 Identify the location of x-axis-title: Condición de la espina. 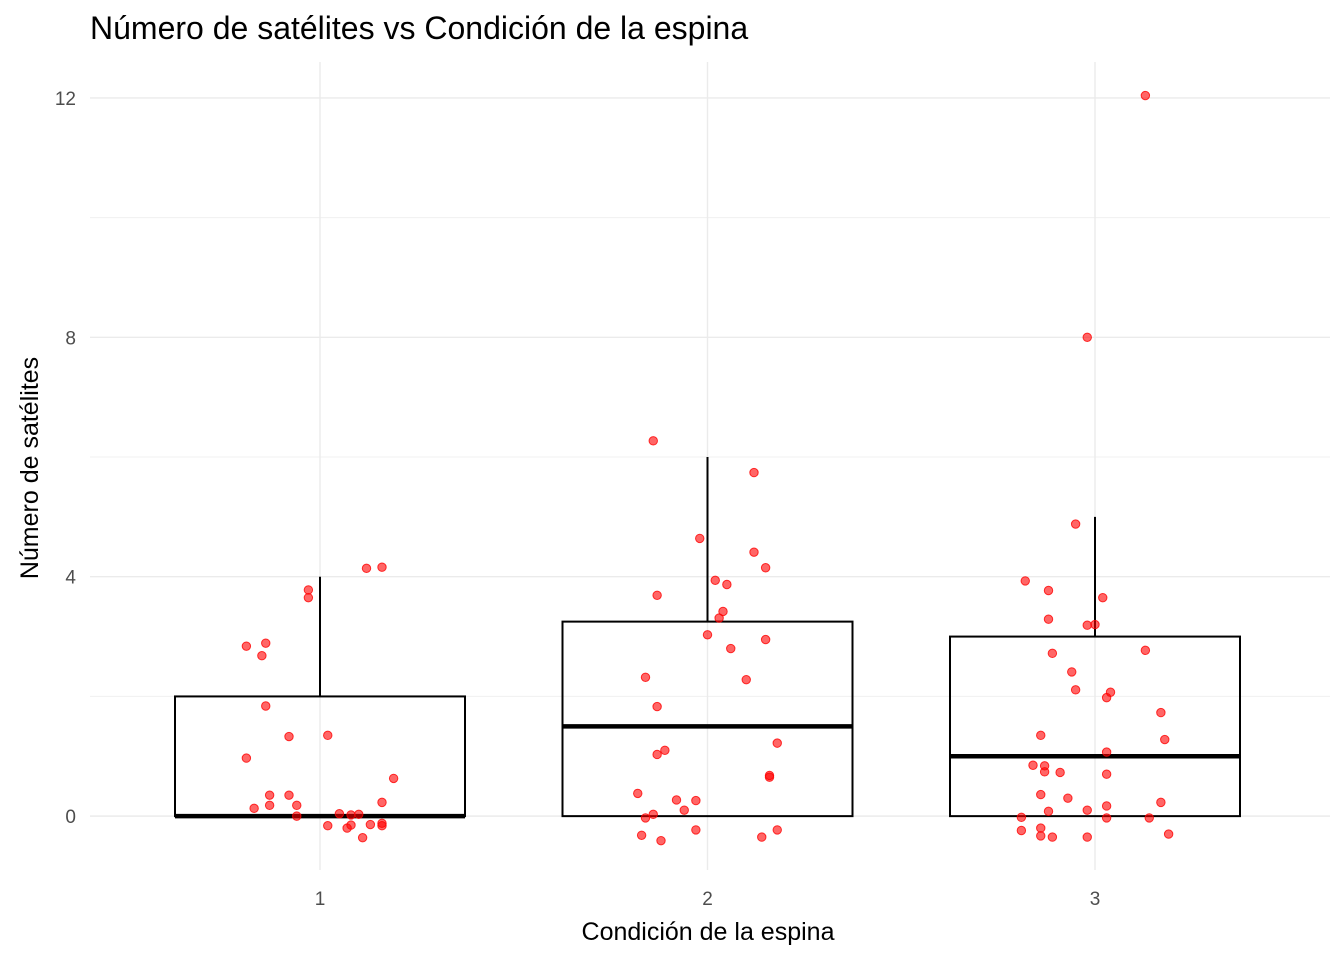
(708, 932).